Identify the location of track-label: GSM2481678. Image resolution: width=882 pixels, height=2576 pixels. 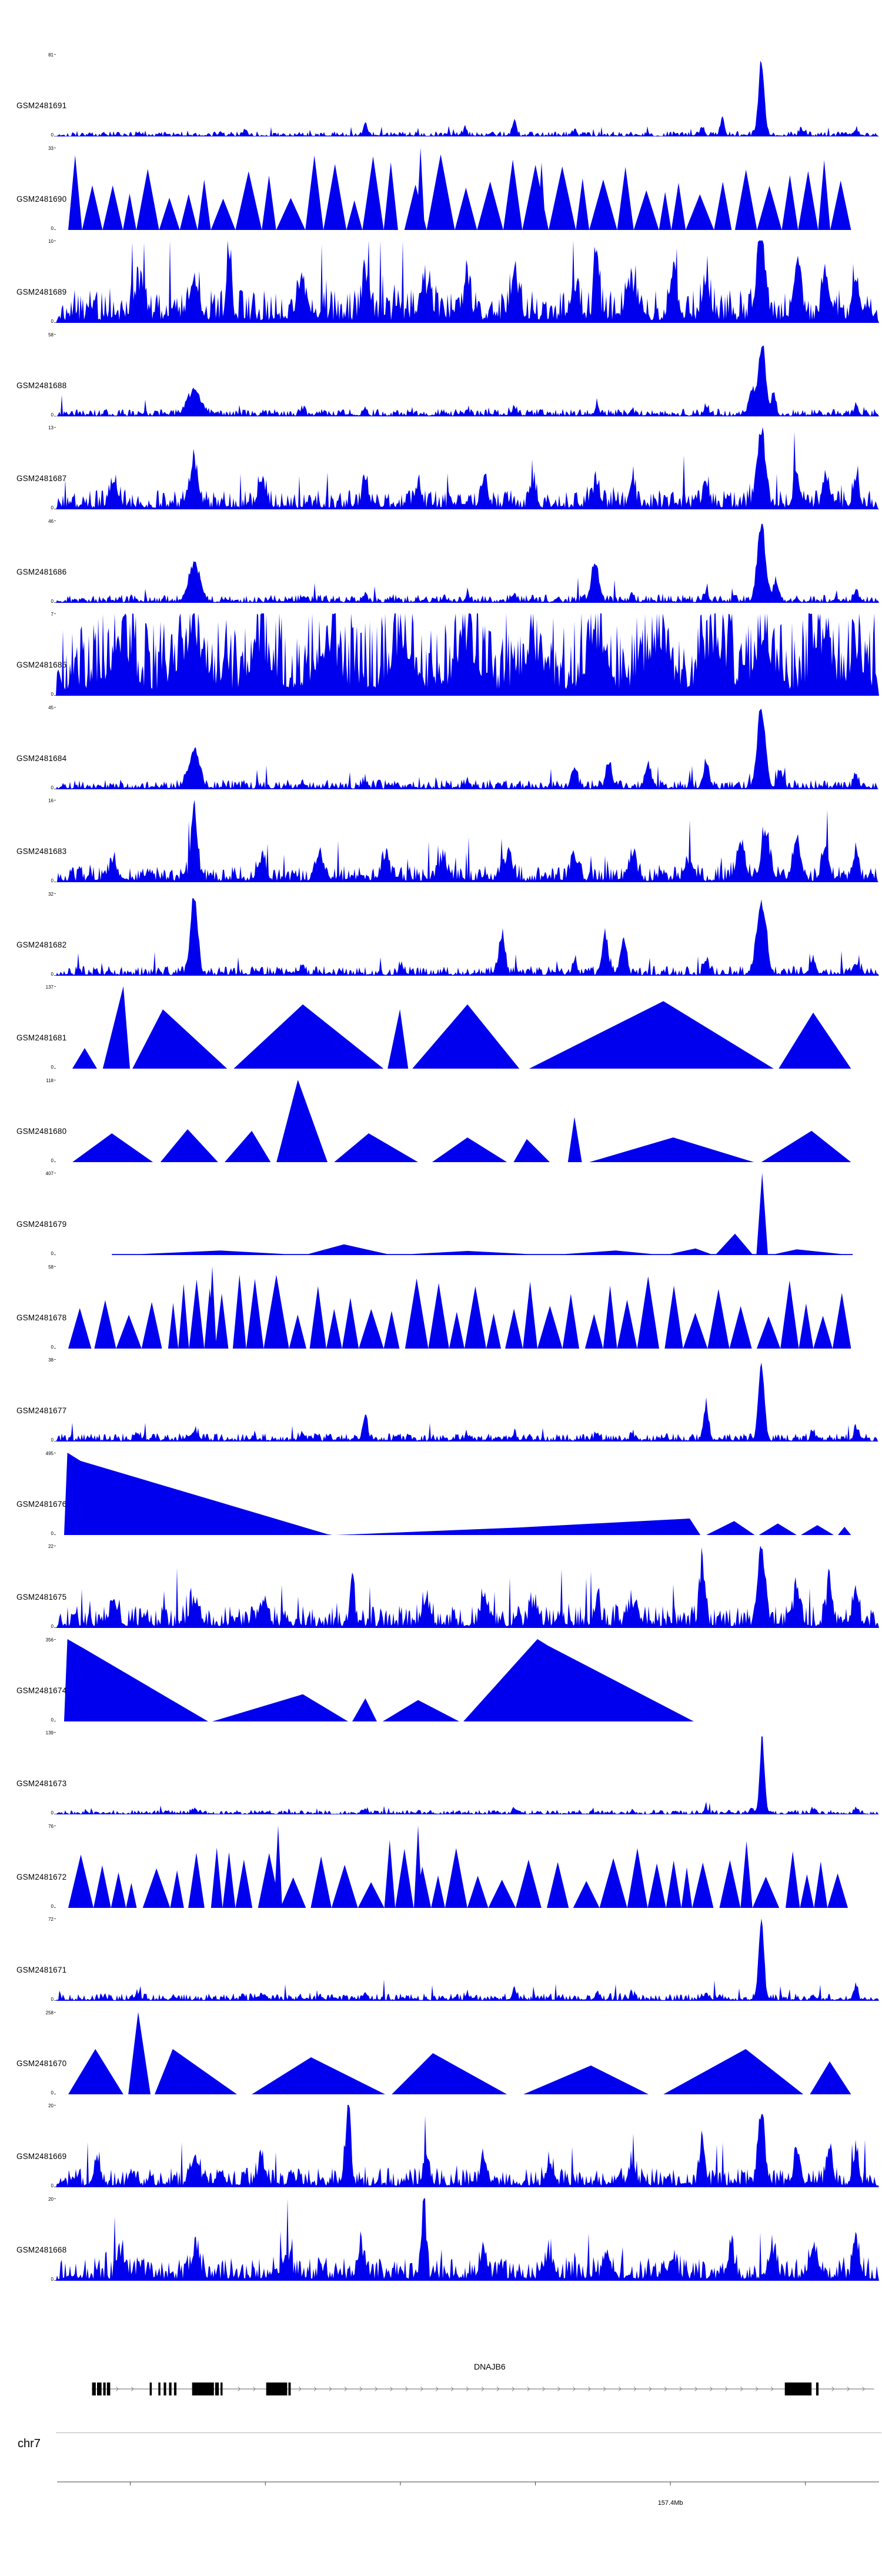
(41, 1317).